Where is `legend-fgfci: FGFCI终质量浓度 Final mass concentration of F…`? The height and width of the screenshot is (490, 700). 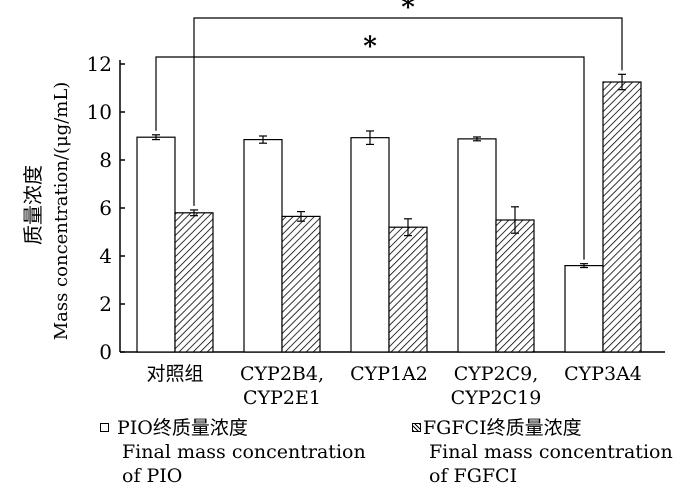
legend-fgfci: FGFCI终质量浓度 Final mass concentration of F… is located at coordinates (542, 452).